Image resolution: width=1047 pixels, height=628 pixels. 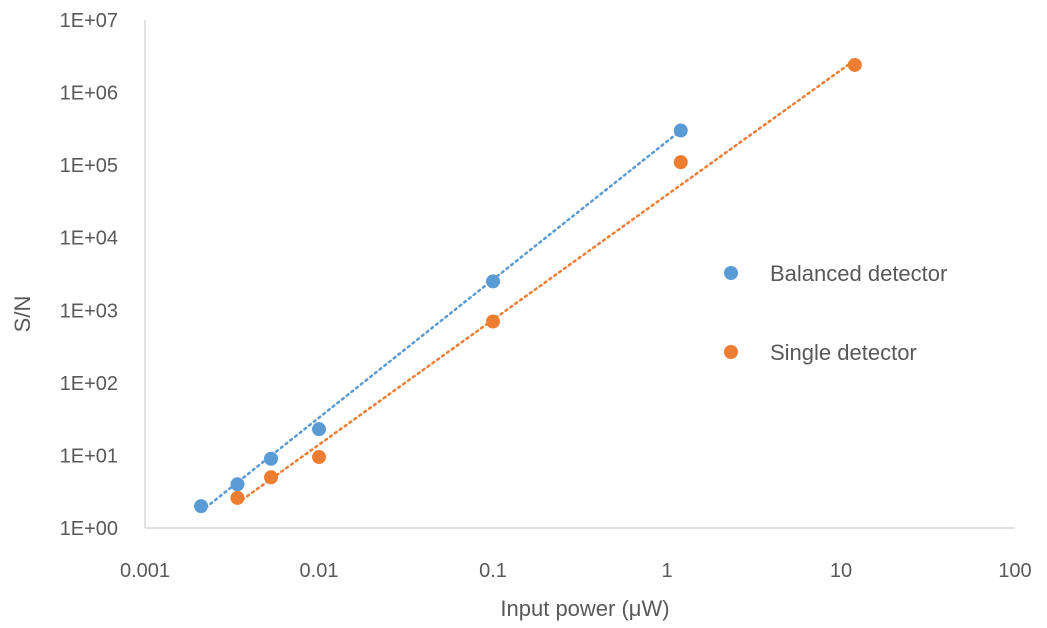 What do you see at coordinates (145, 571) in the screenshot?
I see `x-tick-label: 0.001` at bounding box center [145, 571].